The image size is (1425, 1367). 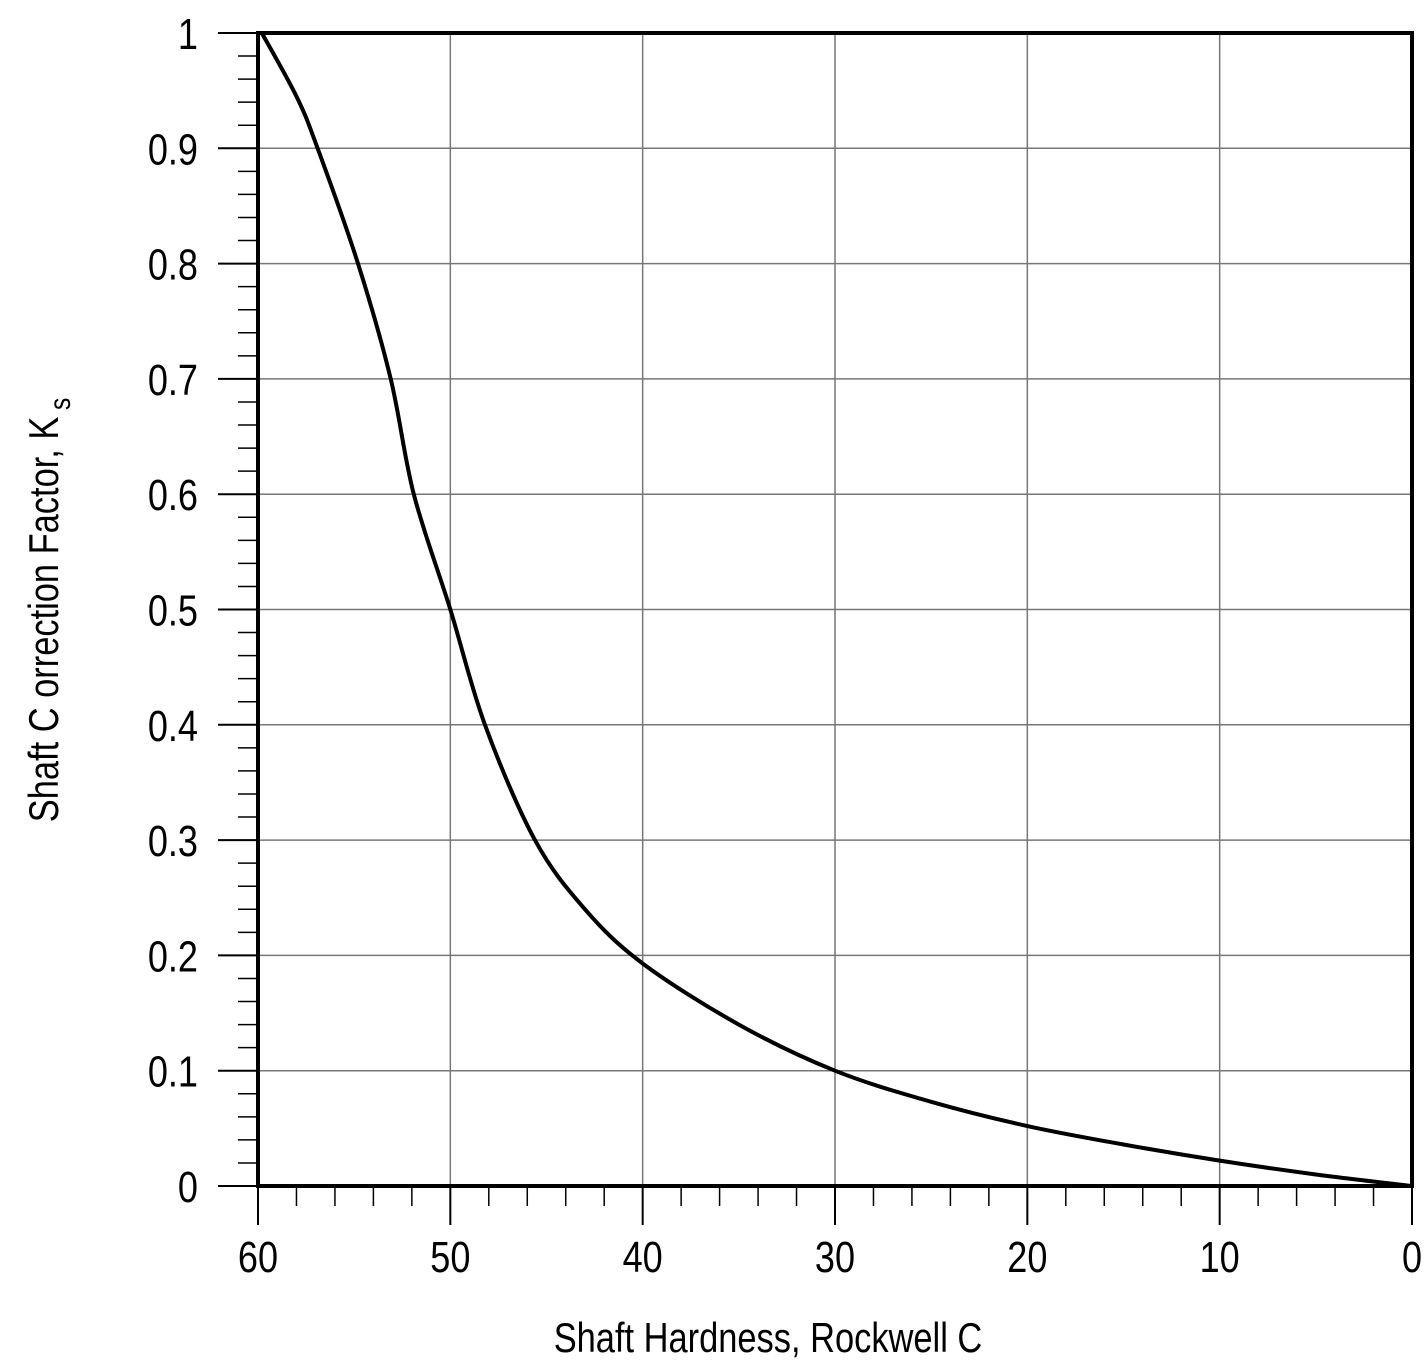 I want to click on x-axis-label: Shaft Hardness, Rockwell C, so click(x=768, y=1338).